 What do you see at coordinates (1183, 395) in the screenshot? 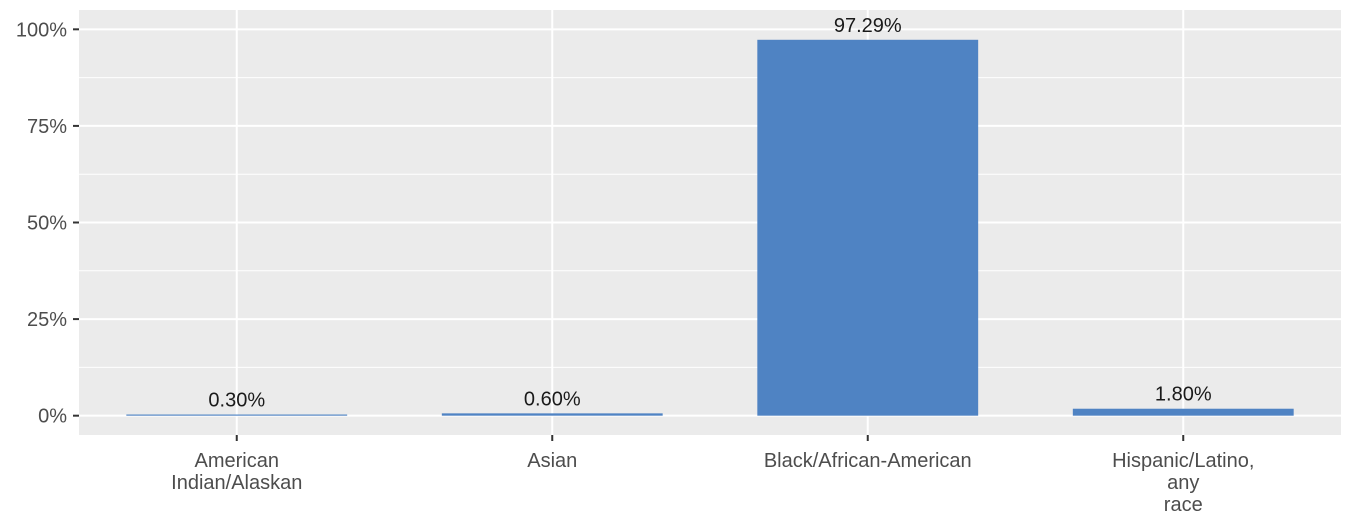
I see `data-label: 1.80%` at bounding box center [1183, 395].